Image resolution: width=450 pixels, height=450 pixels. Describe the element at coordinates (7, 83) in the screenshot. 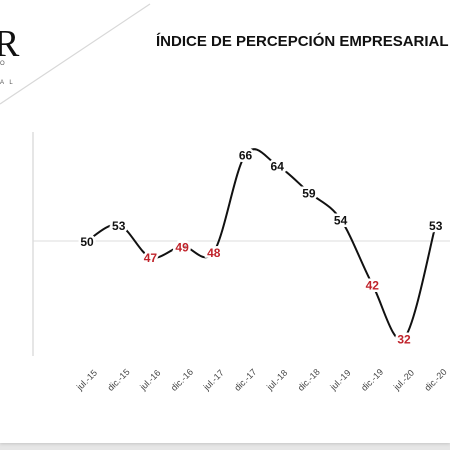

I see `logo-text-line-2: A L` at that location.